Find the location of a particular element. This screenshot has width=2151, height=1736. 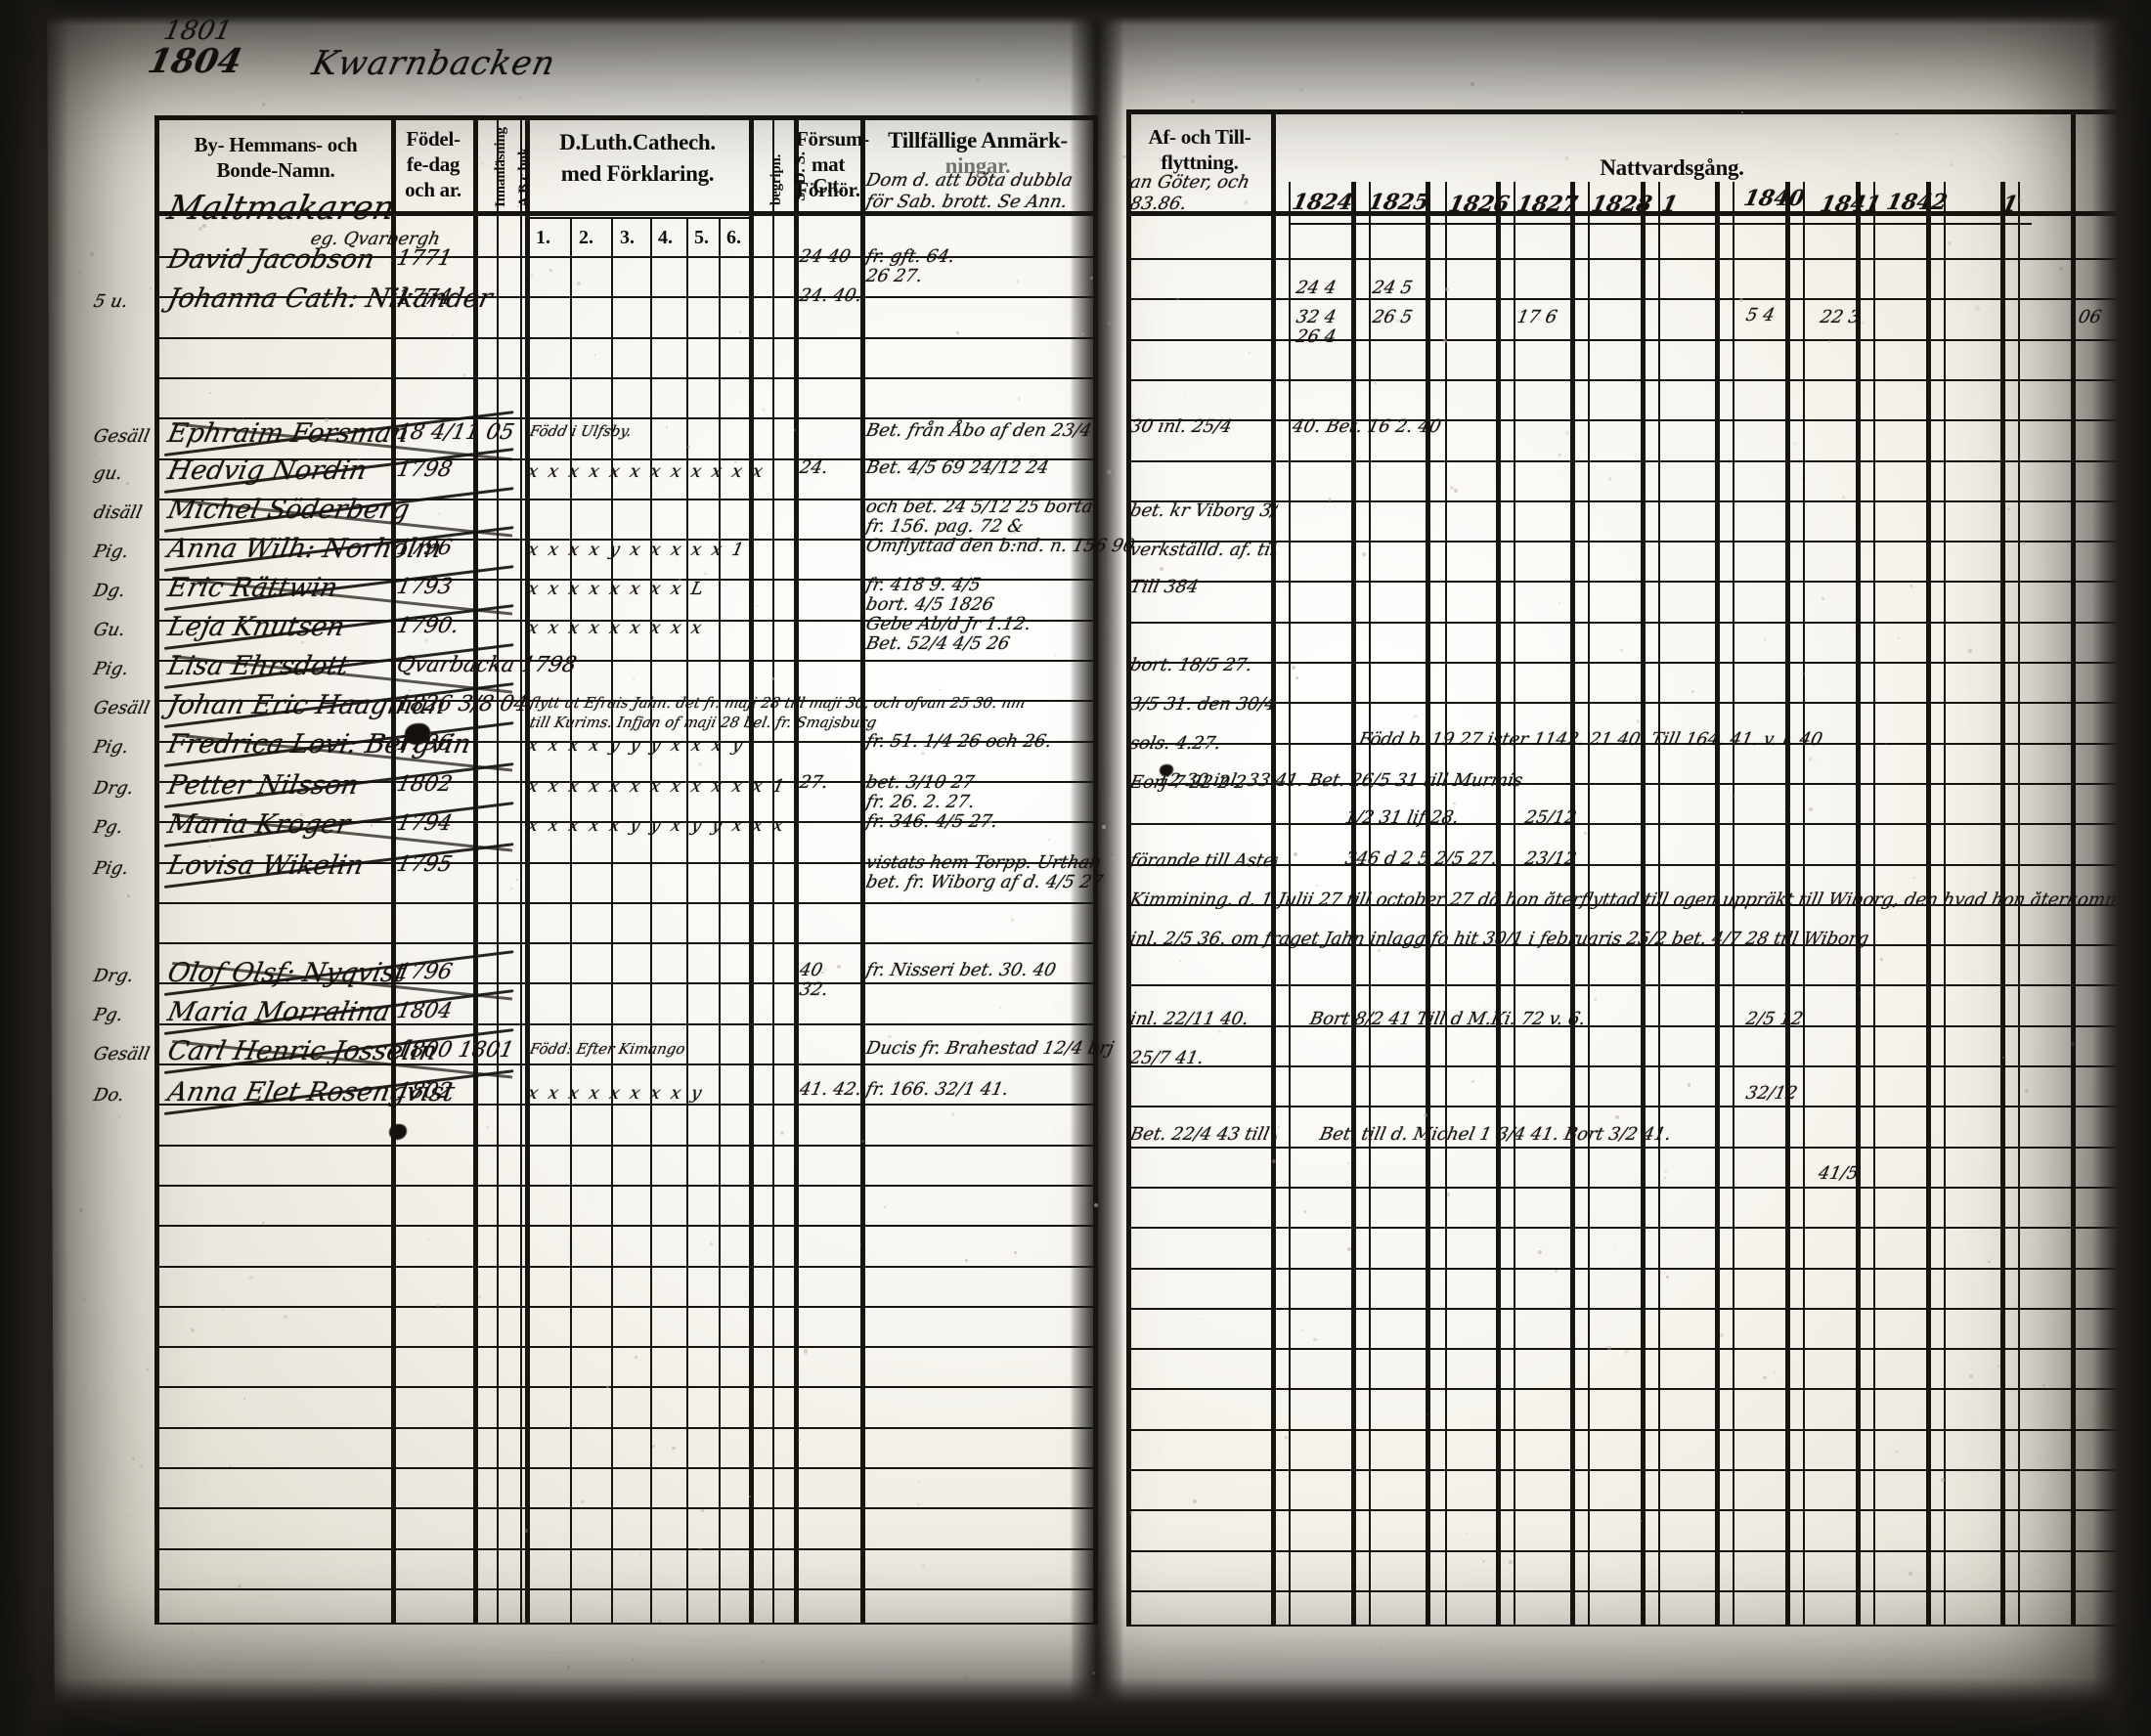

right-subrule-d is located at coordinates (1515, 903).